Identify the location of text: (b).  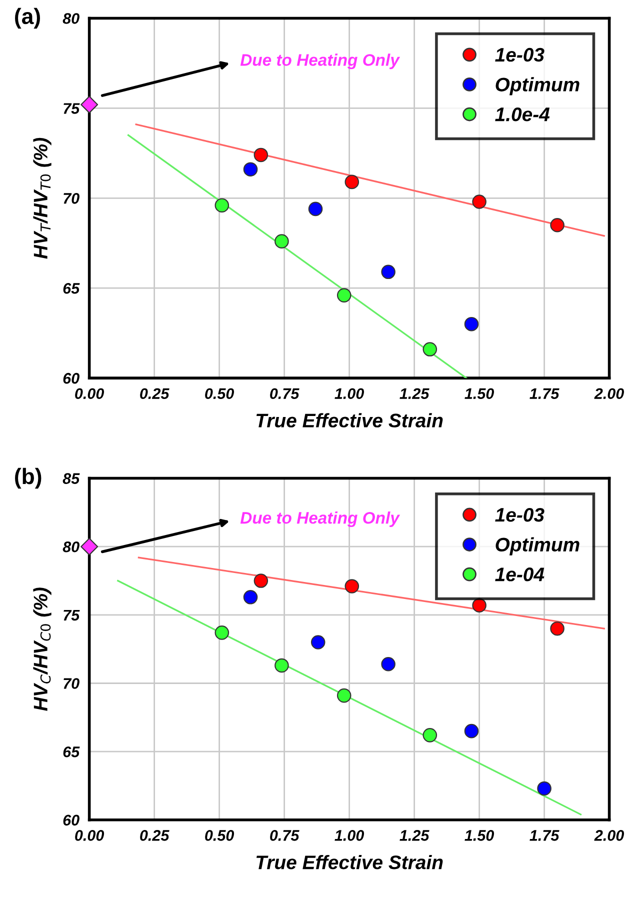
(28, 478).